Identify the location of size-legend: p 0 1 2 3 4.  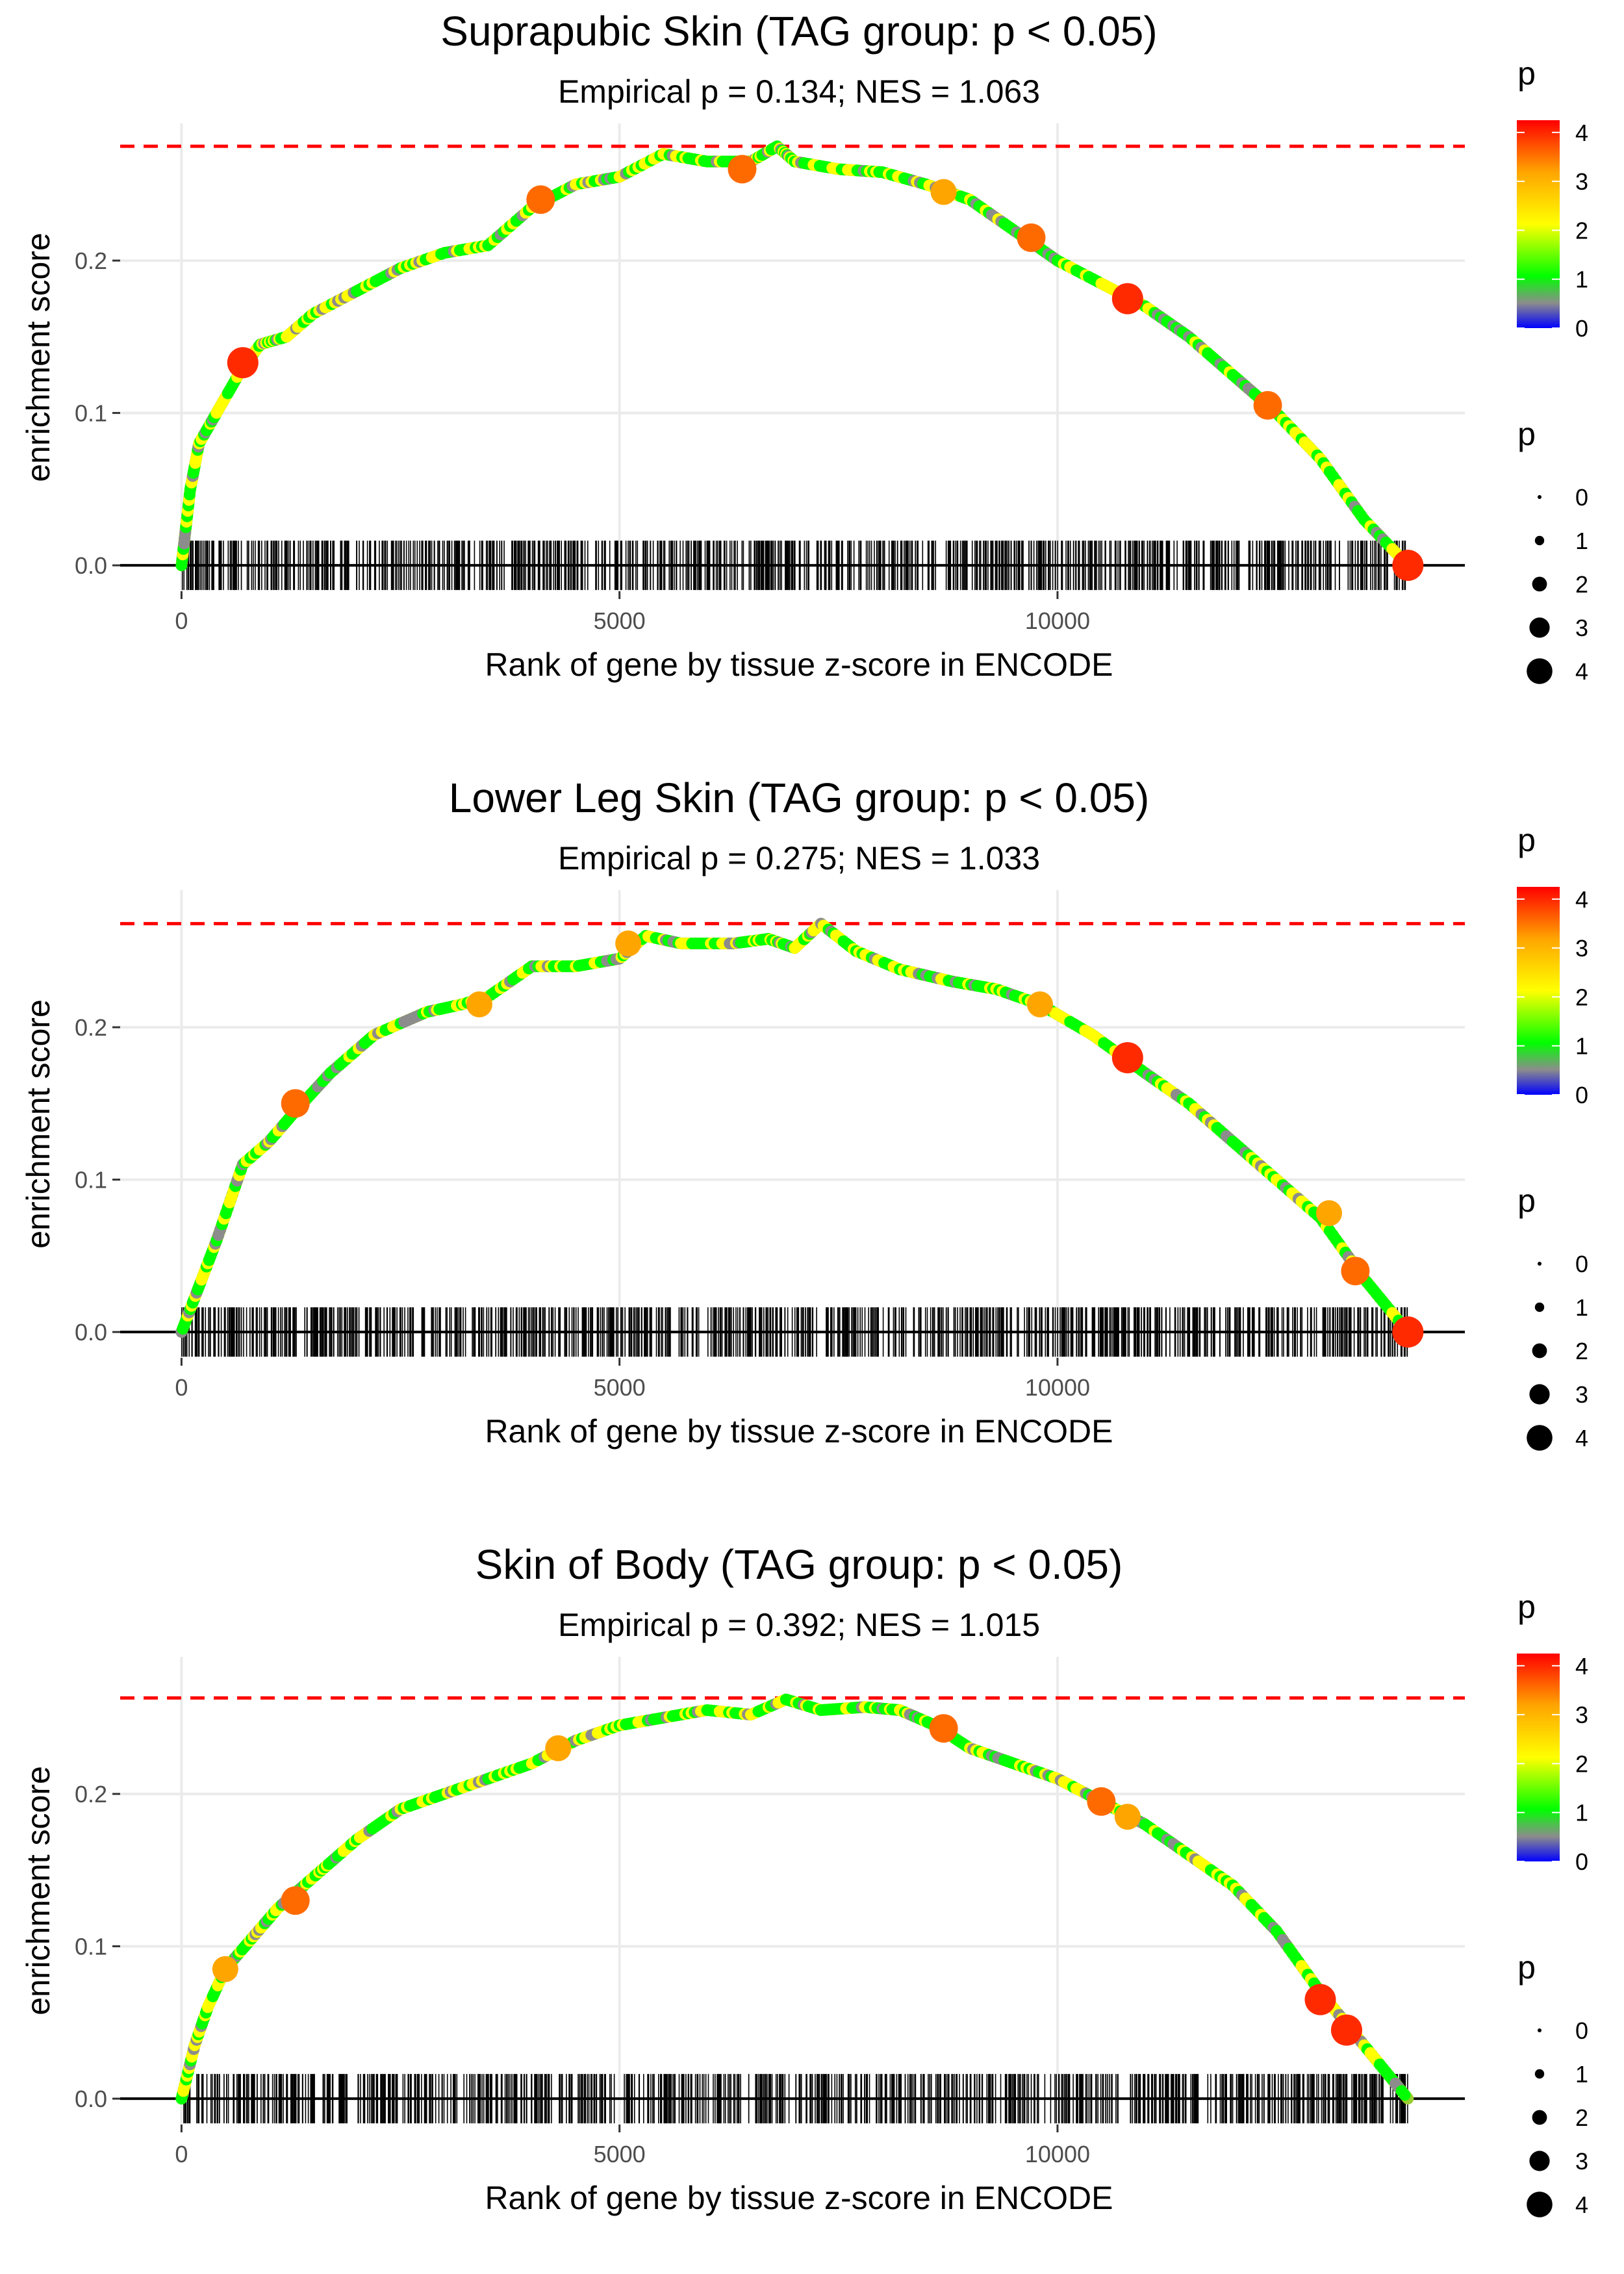
(1552, 1316).